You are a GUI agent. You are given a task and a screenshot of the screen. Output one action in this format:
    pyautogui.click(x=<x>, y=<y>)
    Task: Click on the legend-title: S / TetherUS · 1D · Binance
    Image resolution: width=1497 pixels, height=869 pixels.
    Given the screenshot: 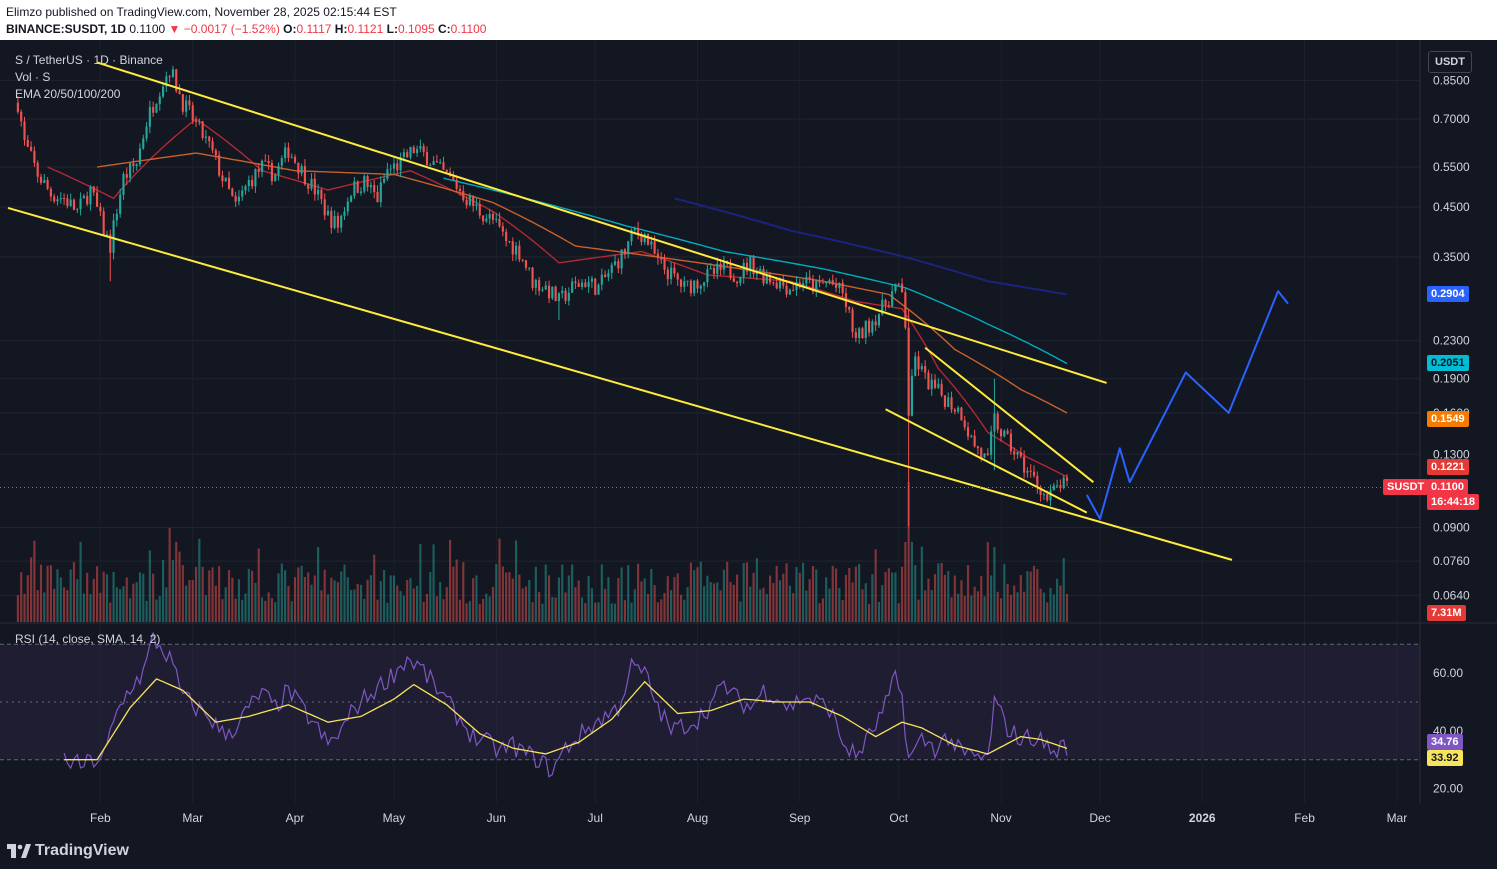 What is the action you would take?
    pyautogui.click(x=89, y=60)
    